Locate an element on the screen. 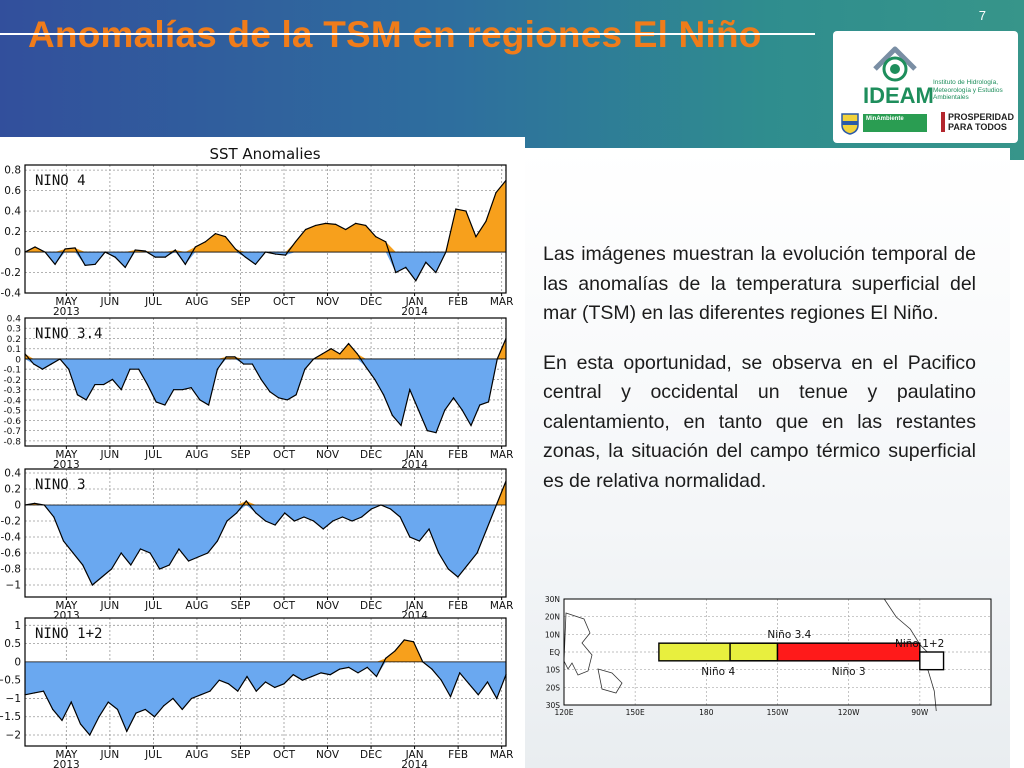 The height and width of the screenshot is (768, 1024). panel-label: NINO 3 is located at coordinates (60, 485).